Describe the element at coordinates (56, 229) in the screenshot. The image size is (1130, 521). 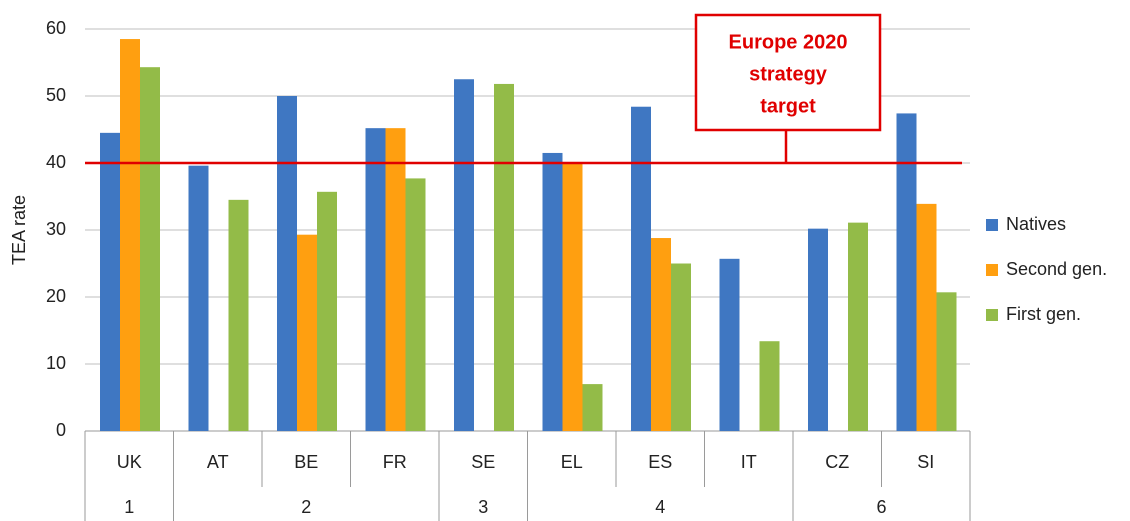
I see `y-tick-label: 30` at that location.